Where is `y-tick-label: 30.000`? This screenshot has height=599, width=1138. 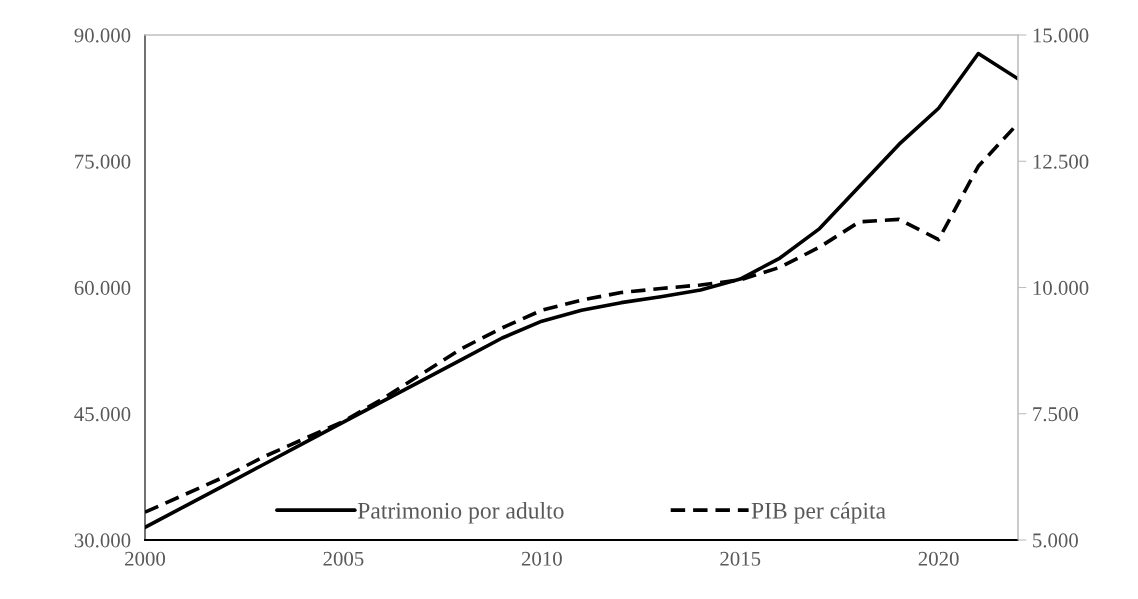 y-tick-label: 30.000 is located at coordinates (102, 540).